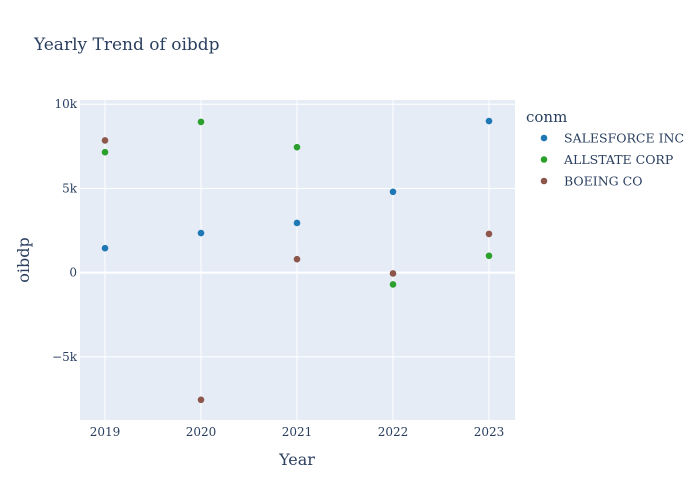  What do you see at coordinates (393, 432) in the screenshot?
I see `x-tick-label: 2022` at bounding box center [393, 432].